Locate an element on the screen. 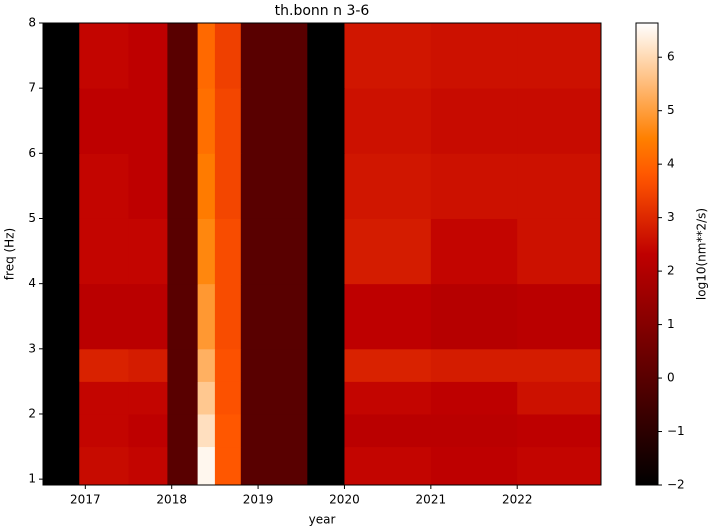 The image size is (712, 531). x-tick-label: 2017 is located at coordinates (85, 500).